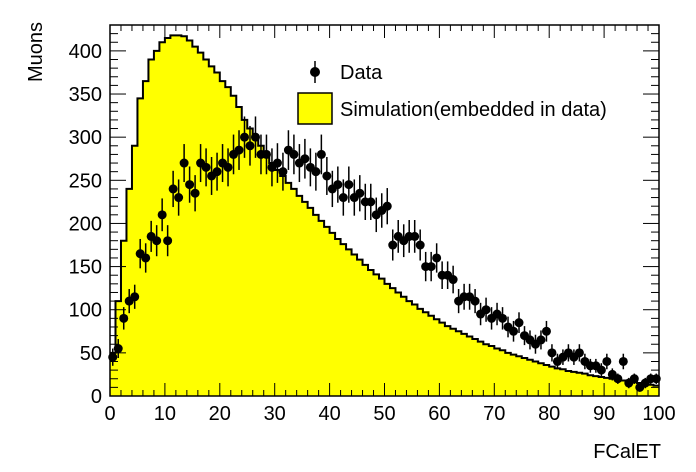 This screenshot has height=472, width=696. Describe the element at coordinates (85, 138) in the screenshot. I see `y-tick-label: 300` at that location.